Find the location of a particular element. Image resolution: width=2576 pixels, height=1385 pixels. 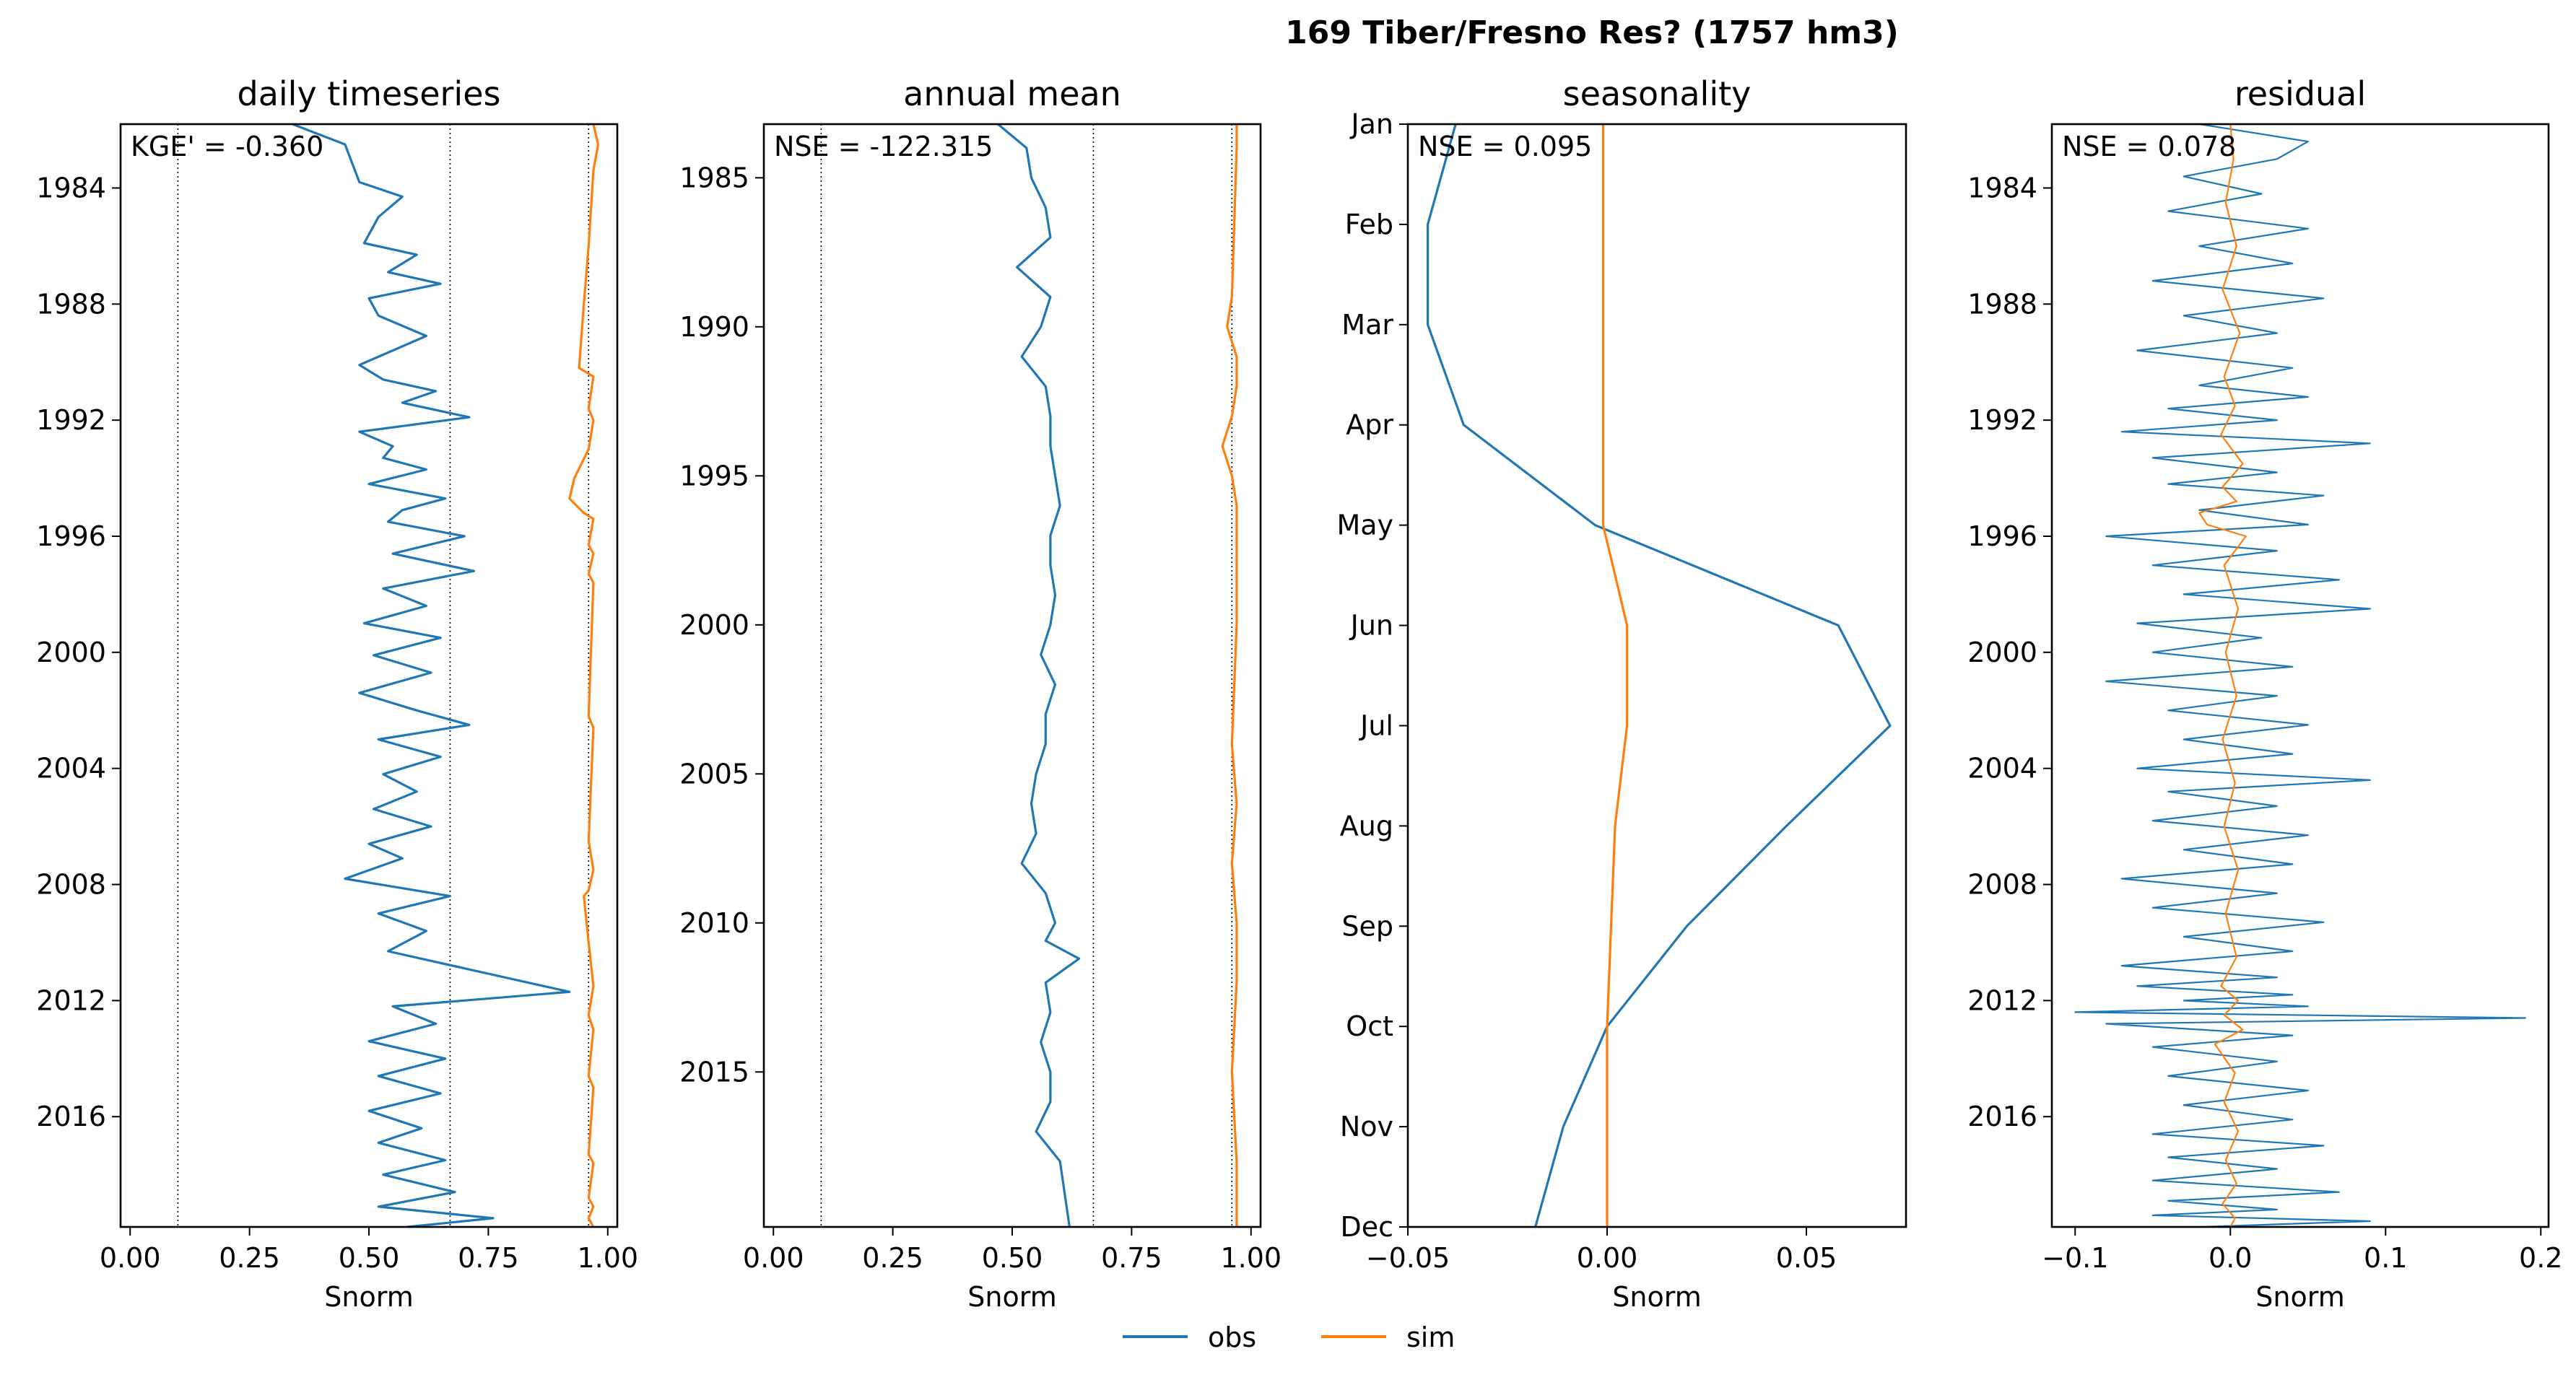

y-tick-label: 2005 is located at coordinates (714, 774).